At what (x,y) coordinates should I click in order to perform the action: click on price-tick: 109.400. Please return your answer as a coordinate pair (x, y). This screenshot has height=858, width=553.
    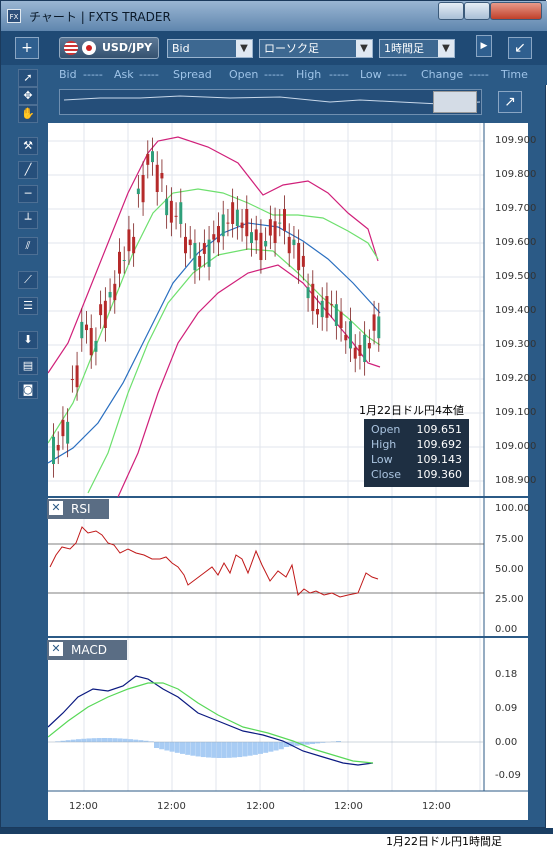
    Looking at the image, I should click on (516, 310).